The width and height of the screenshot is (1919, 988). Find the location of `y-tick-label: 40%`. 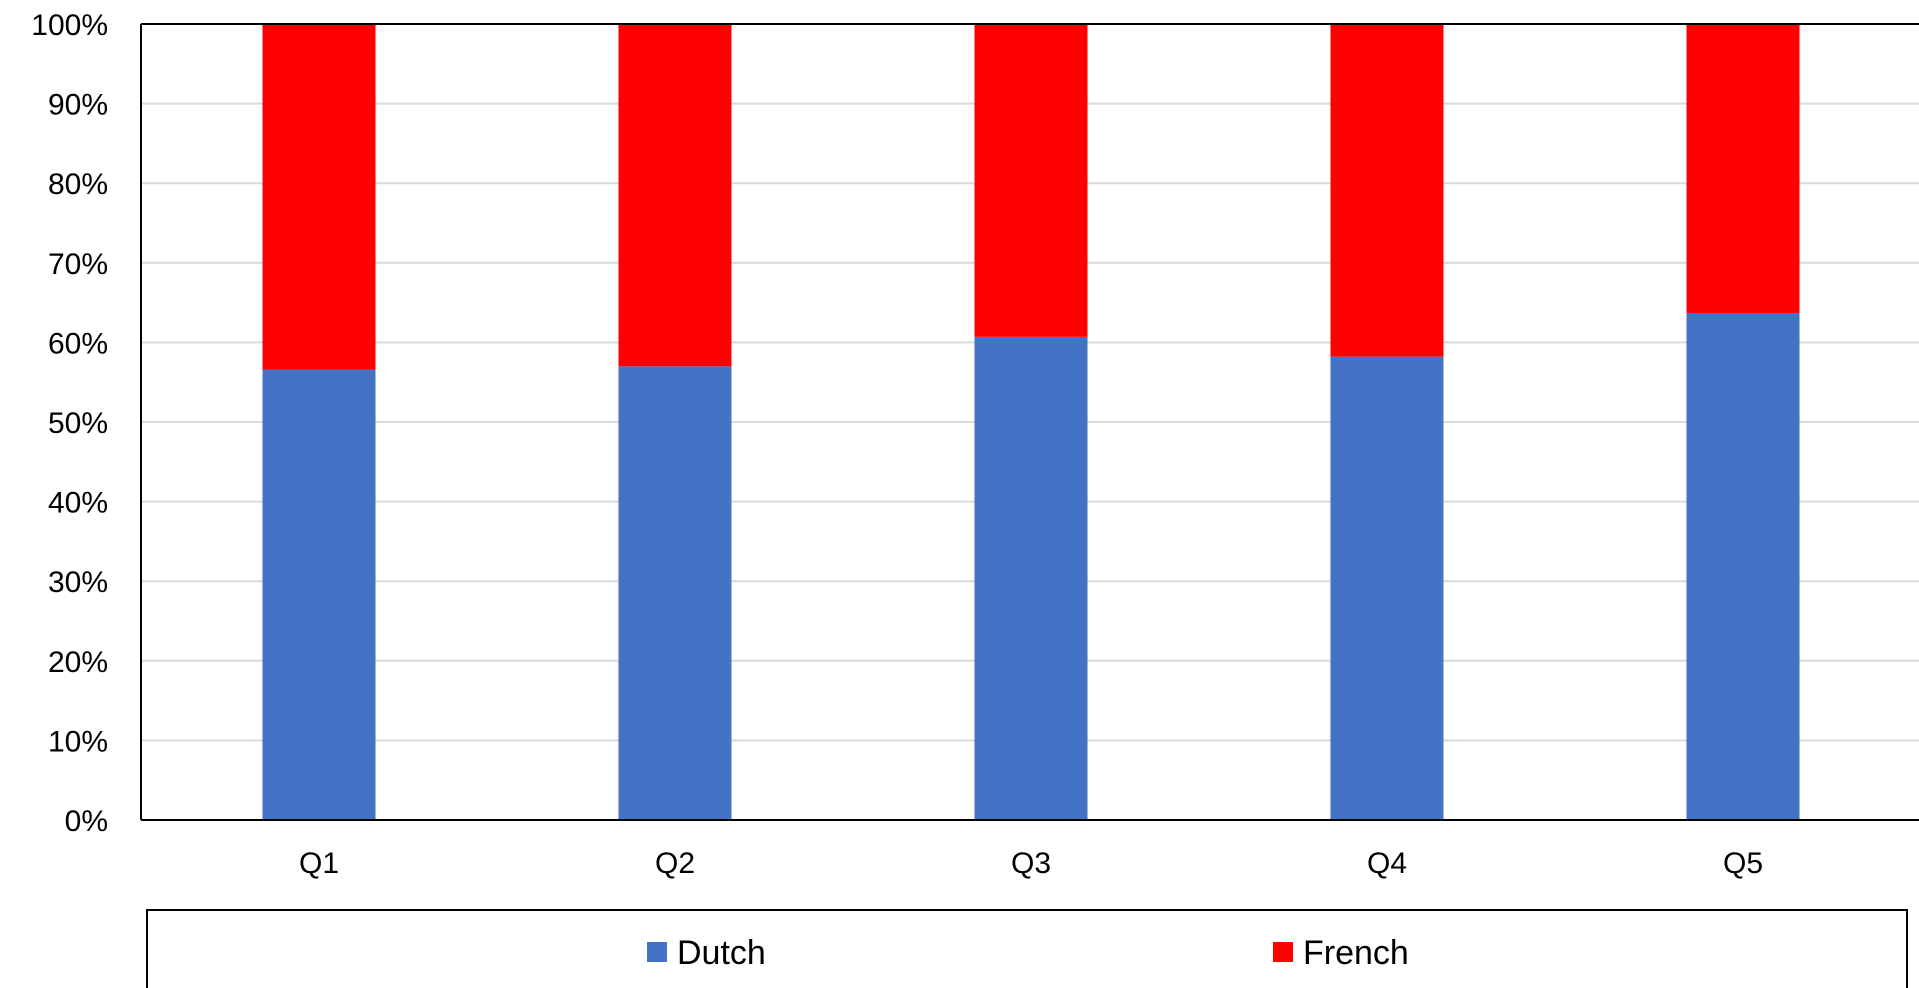

y-tick-label: 40% is located at coordinates (78, 503).